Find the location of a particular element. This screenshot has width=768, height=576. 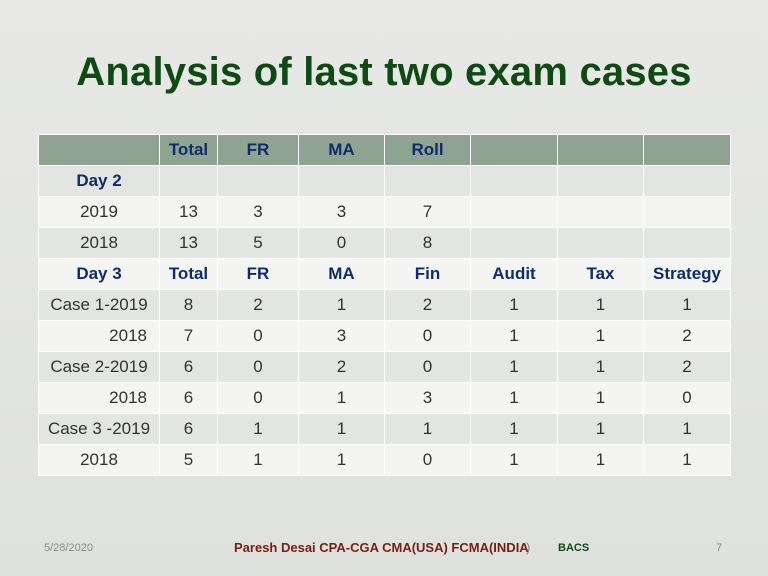

header-cell: Roll is located at coordinates (427, 150).